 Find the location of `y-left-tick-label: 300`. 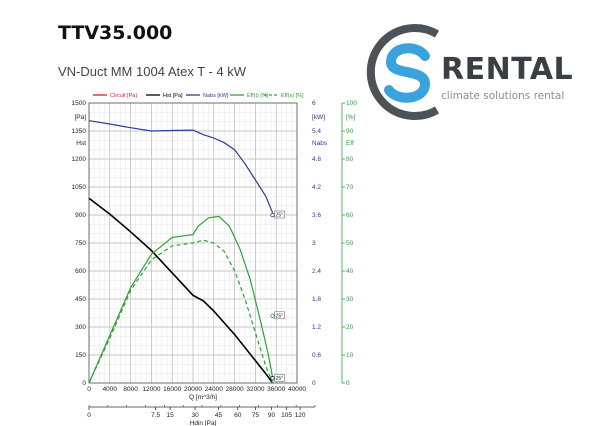

y-left-tick-label: 300 is located at coordinates (80, 327).